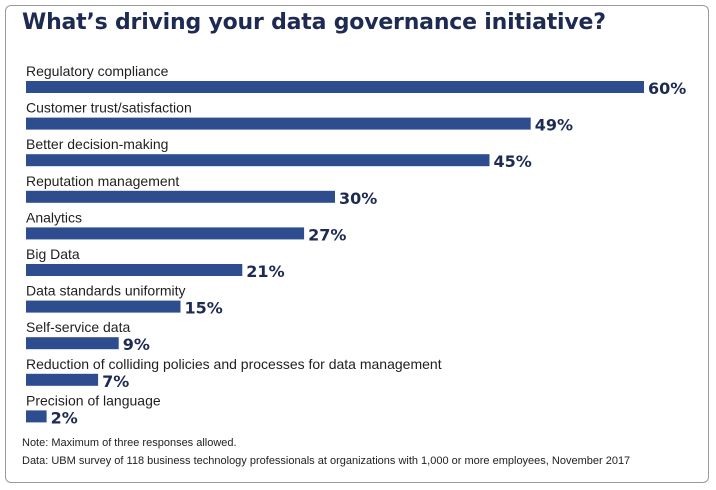  I want to click on value-label: 60%, so click(667, 88).